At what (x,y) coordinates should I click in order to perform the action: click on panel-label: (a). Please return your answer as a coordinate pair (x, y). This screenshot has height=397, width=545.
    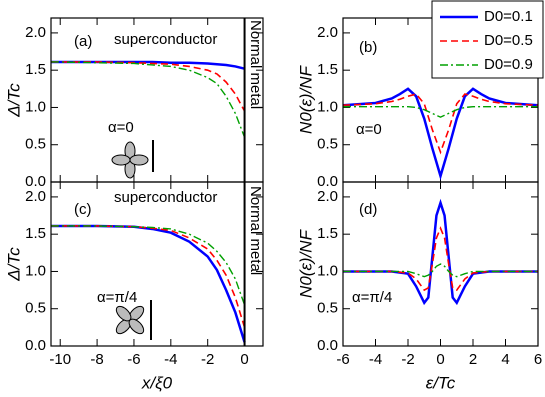
    Looking at the image, I should click on (83, 41).